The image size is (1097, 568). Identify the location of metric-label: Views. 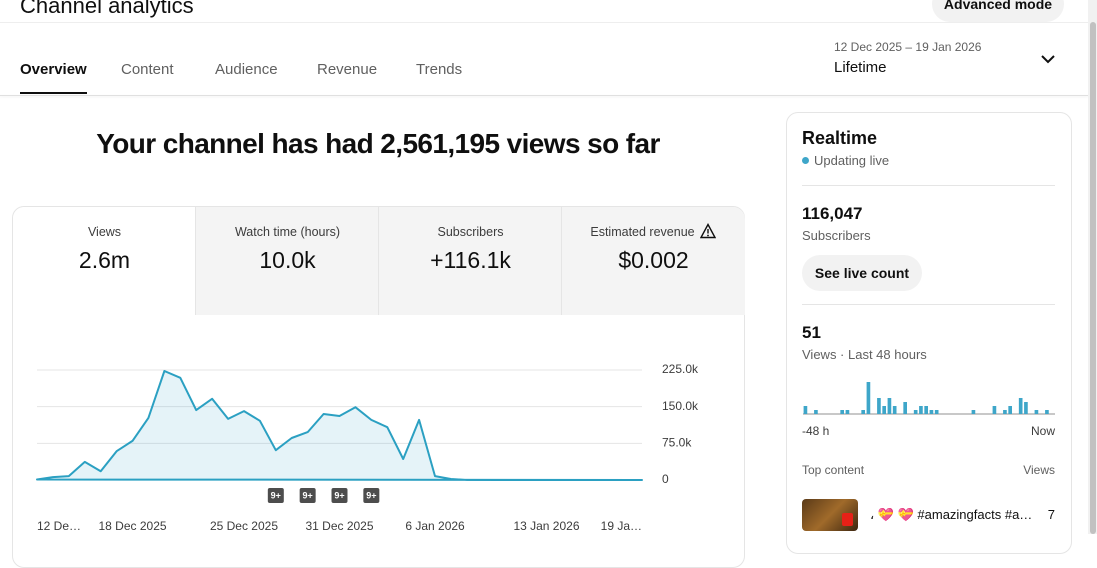
(104, 232).